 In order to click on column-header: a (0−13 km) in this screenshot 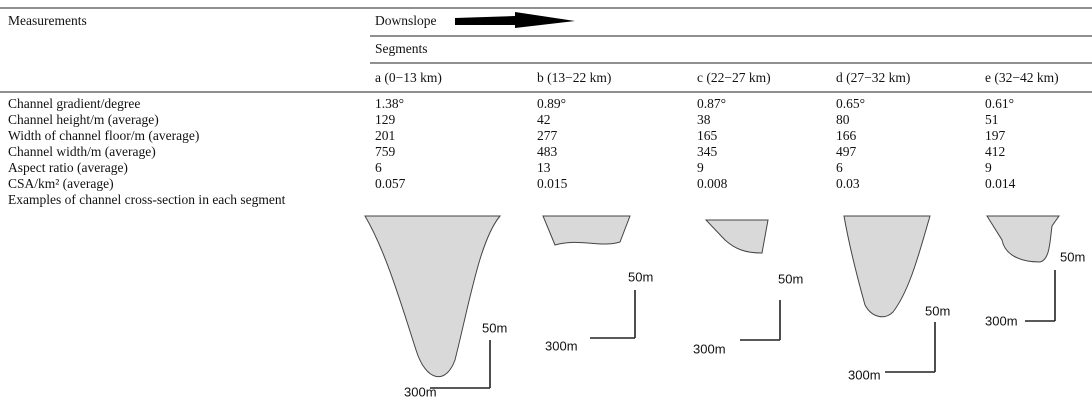, I will do `click(408, 77)`.